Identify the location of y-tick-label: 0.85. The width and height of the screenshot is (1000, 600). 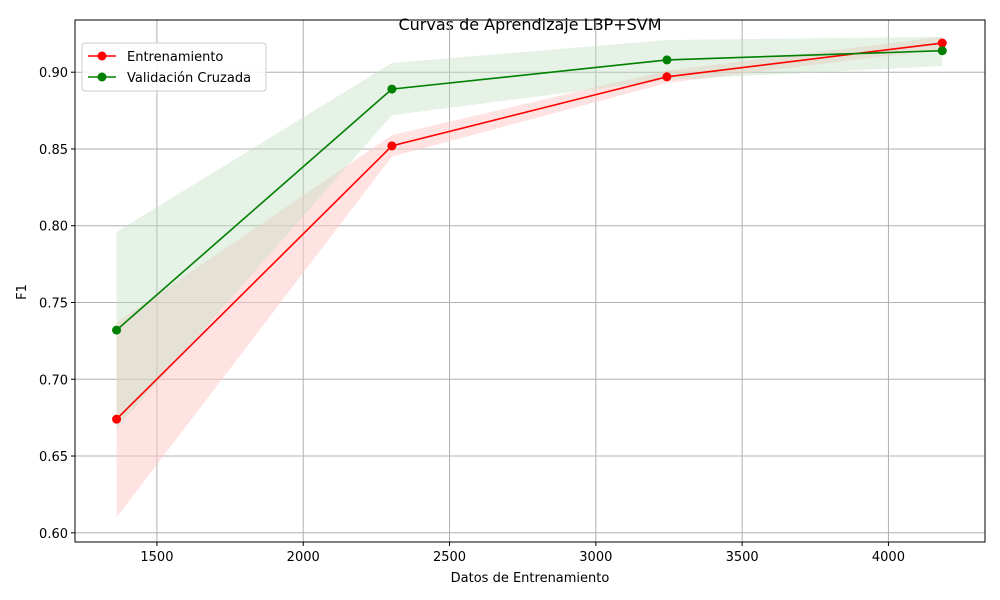
(53, 150).